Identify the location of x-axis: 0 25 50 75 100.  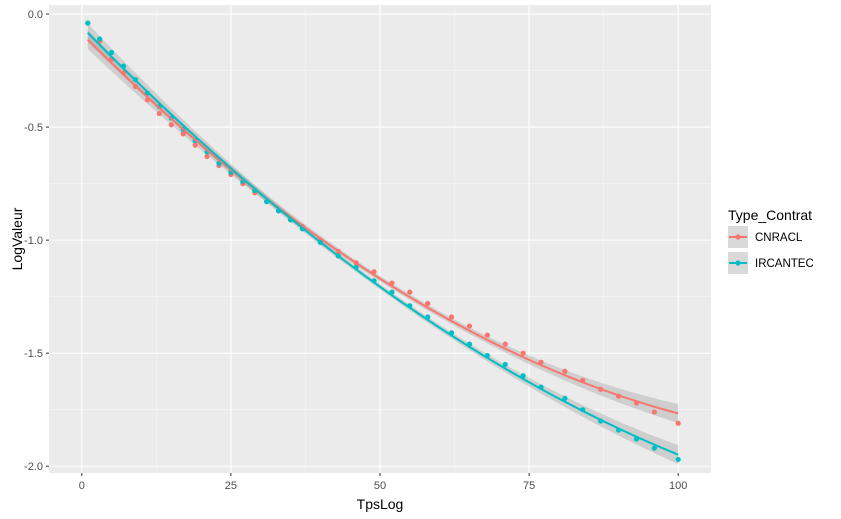
(383, 482).